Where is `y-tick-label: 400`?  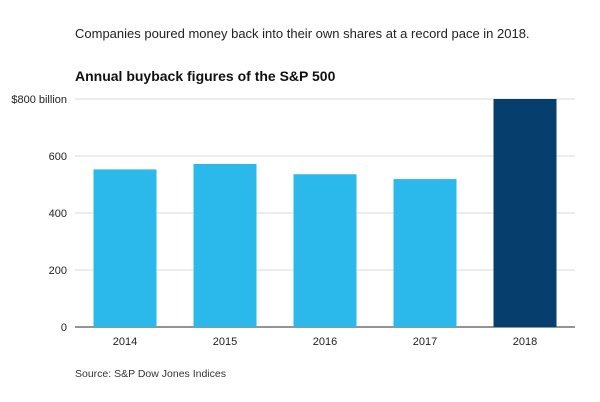
y-tick-label: 400 is located at coordinates (58, 214).